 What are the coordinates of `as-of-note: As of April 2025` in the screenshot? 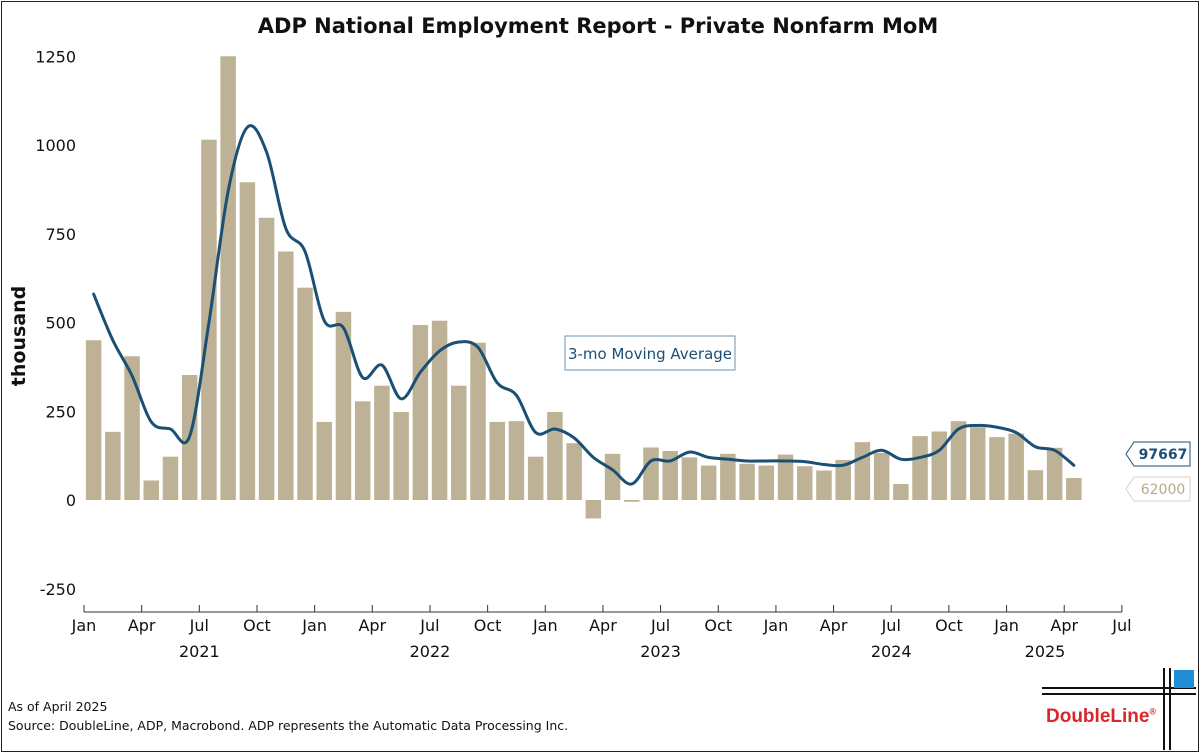 It's located at (58, 706).